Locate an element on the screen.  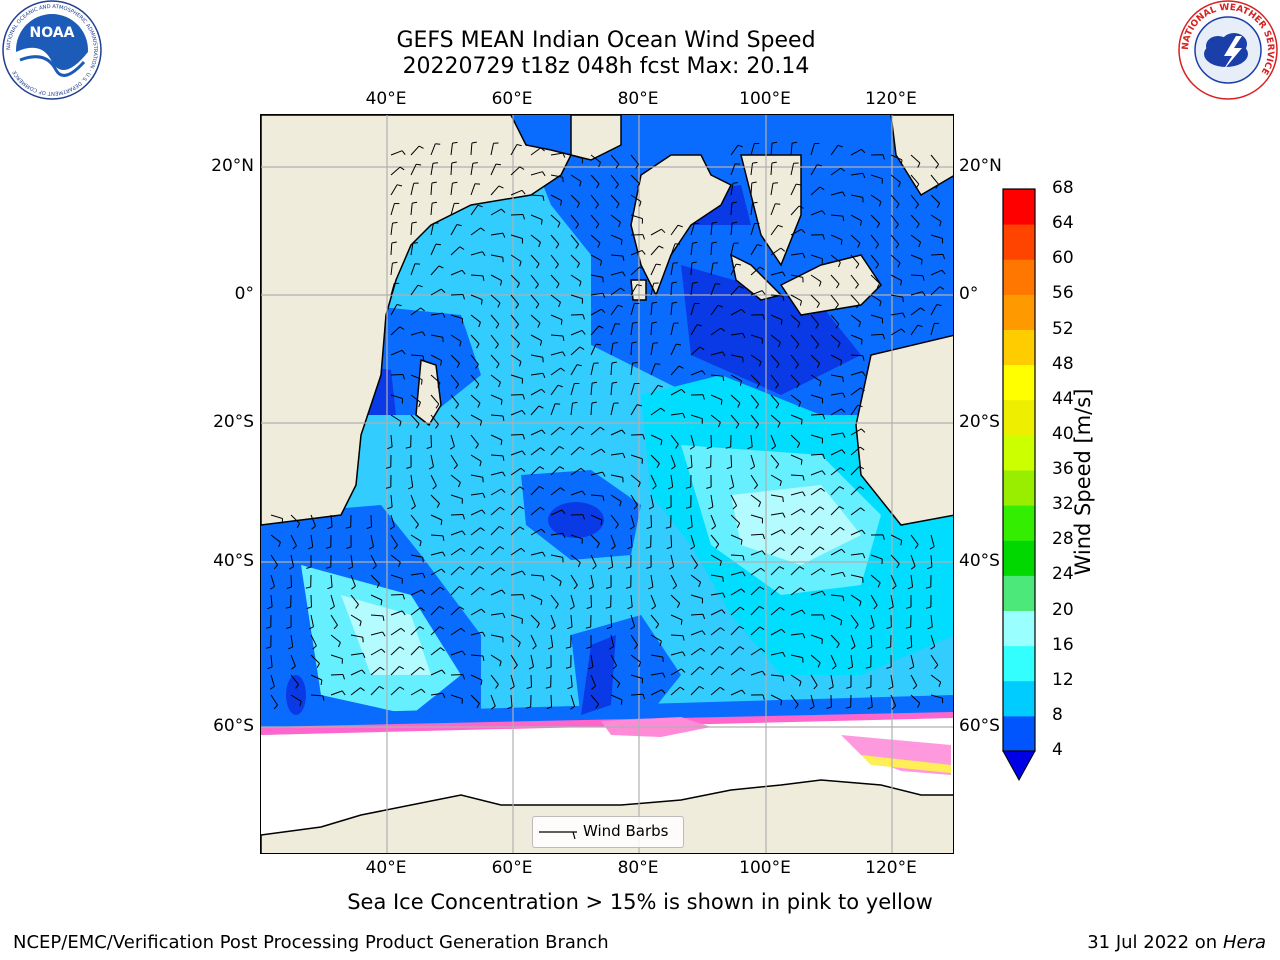
colorbar-band is located at coordinates (1019, 382).